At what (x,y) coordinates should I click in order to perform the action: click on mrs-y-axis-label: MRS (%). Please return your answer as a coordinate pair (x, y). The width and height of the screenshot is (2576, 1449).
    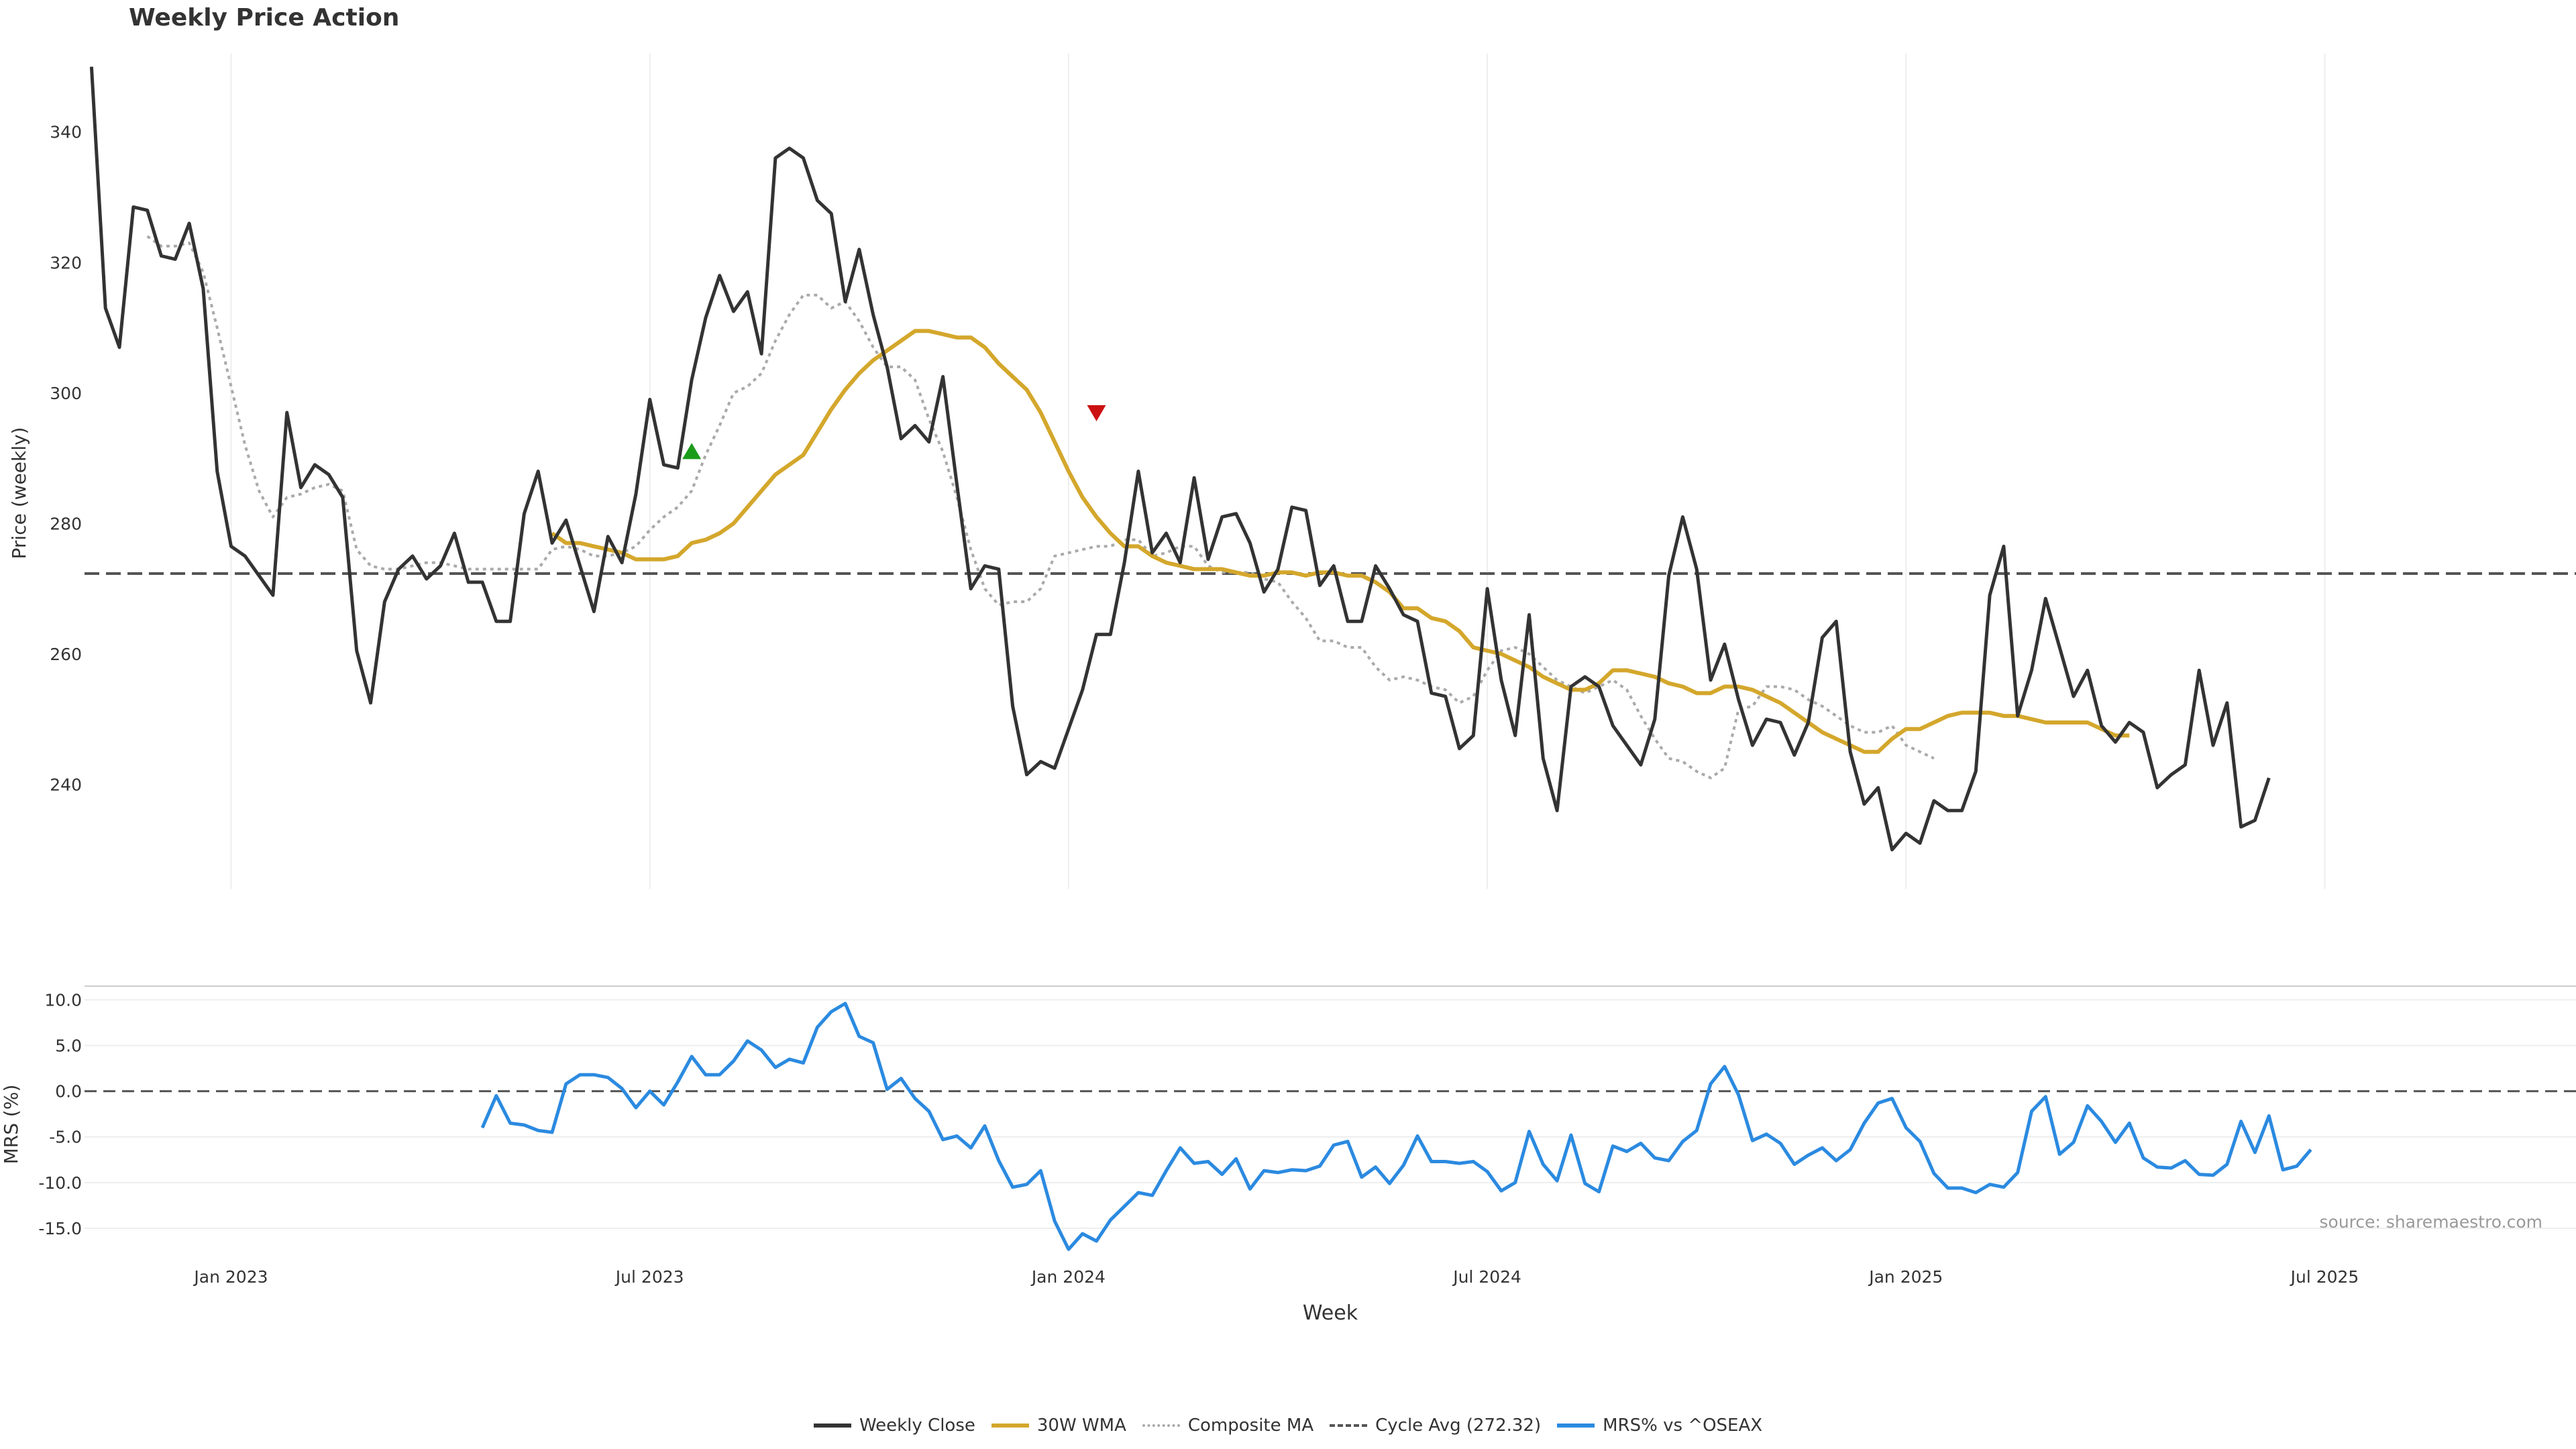
    Looking at the image, I should click on (11, 1125).